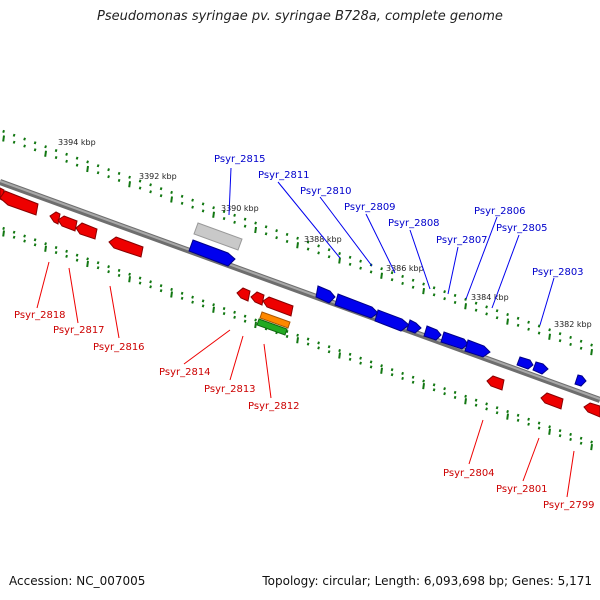 This screenshot has width=600, height=600. I want to click on gene-label: Psyr_2815, so click(240, 159).